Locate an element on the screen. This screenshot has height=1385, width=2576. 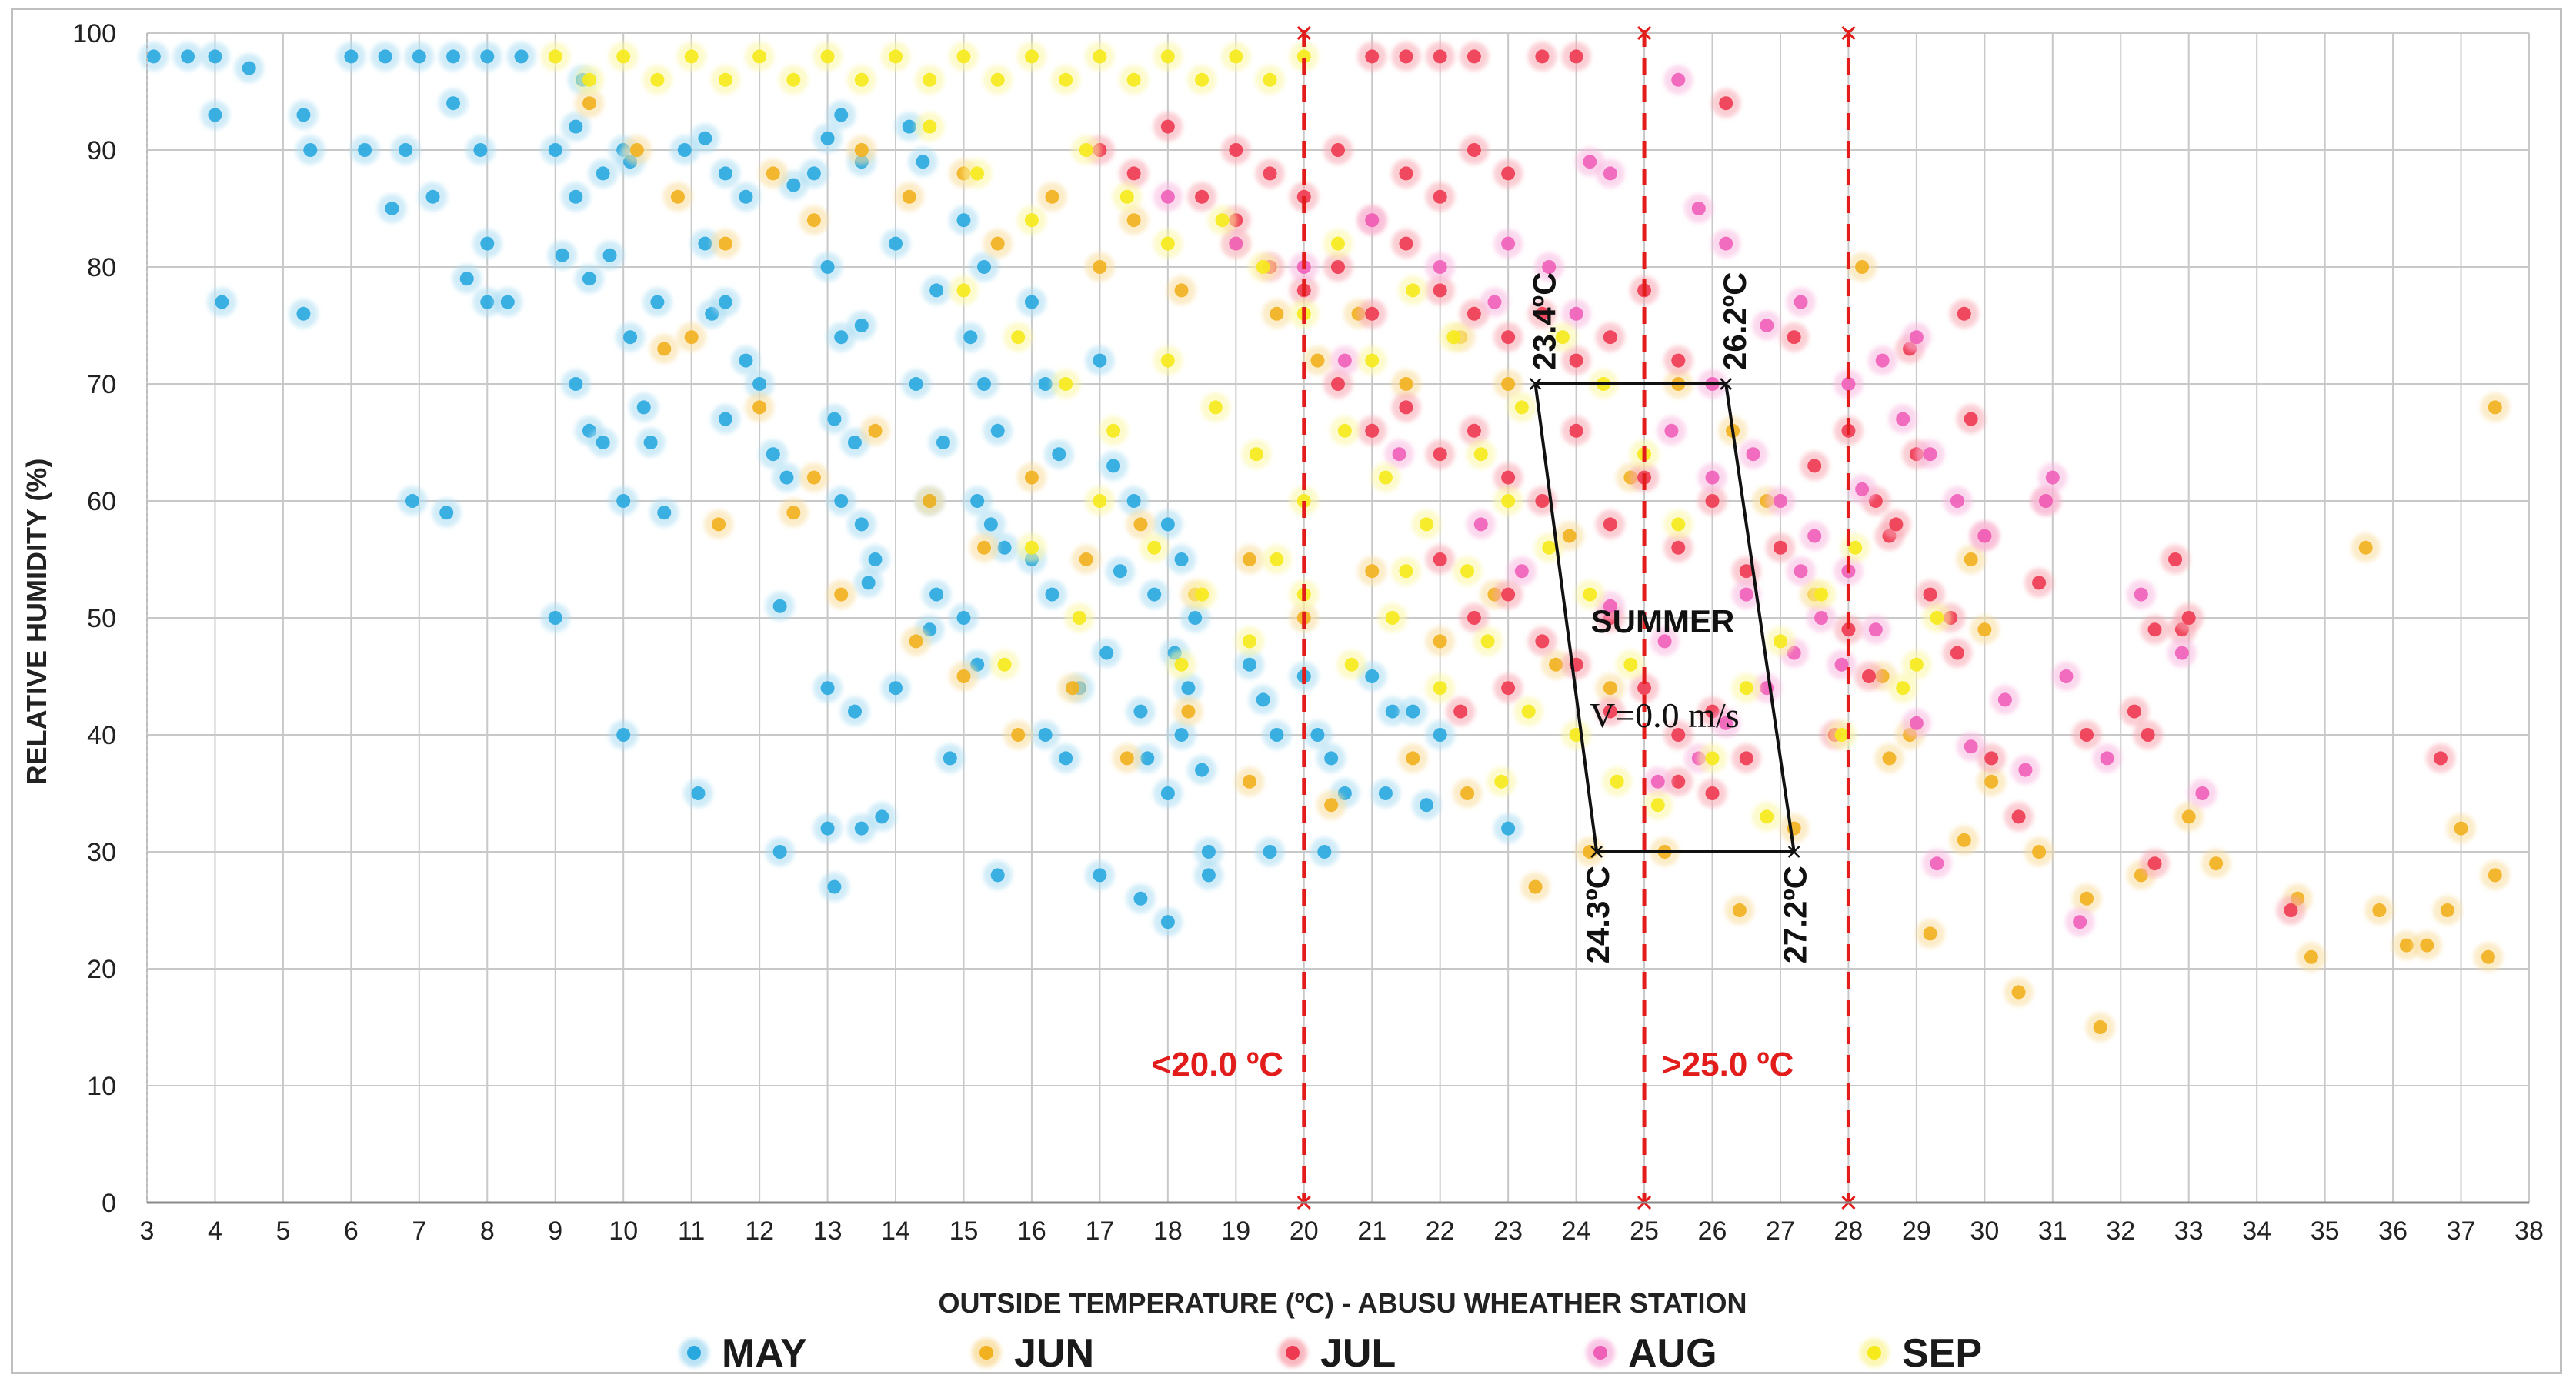
x-tick-label: 16 is located at coordinates (1032, 1231).